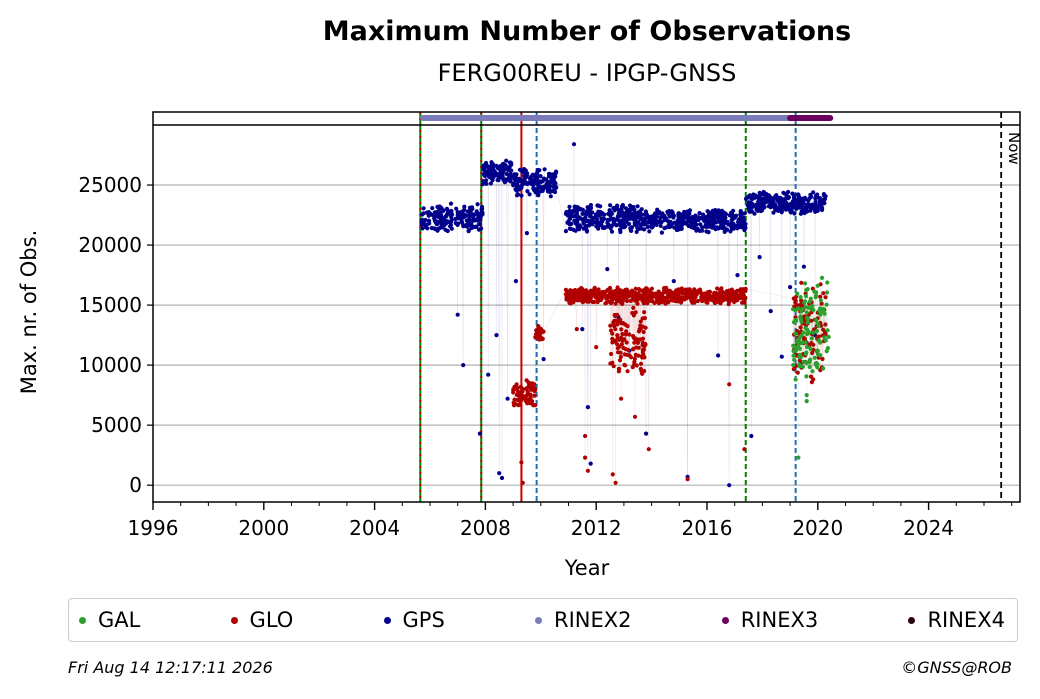  Describe the element at coordinates (110, 305) in the screenshot. I see `y-tick-label: 15000` at that location.